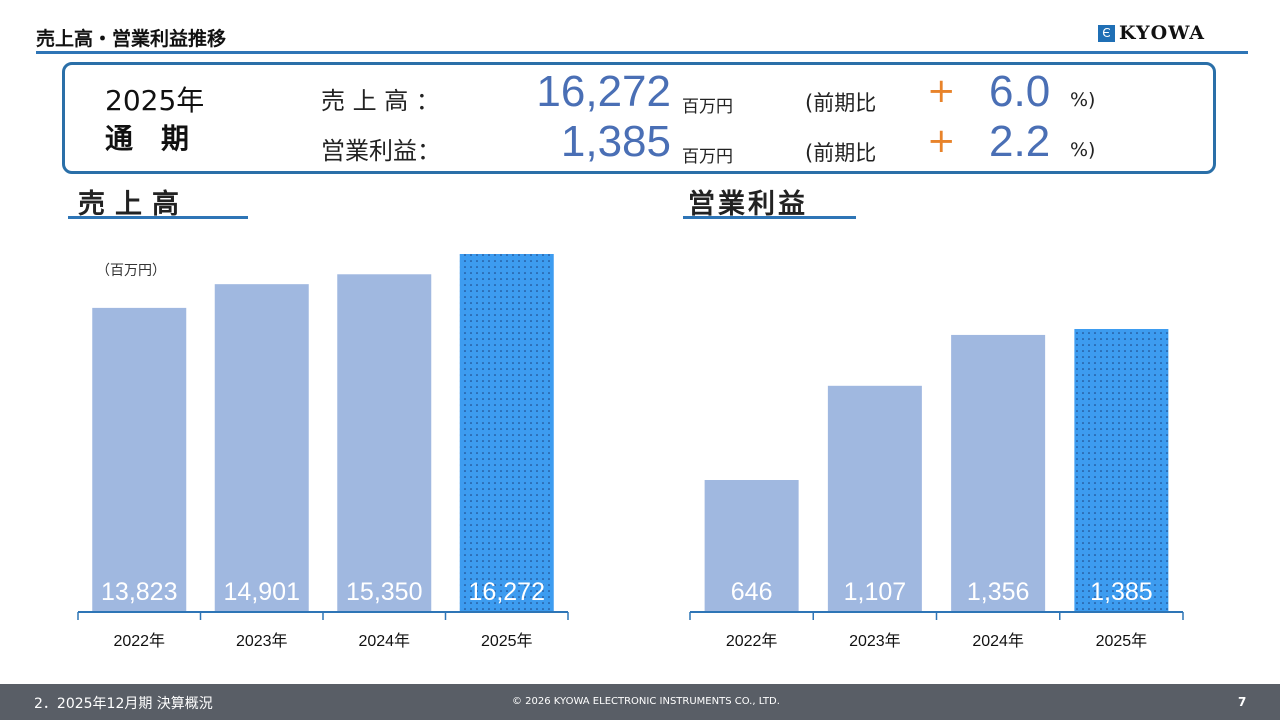  What do you see at coordinates (707, 107) in the screenshot?
I see `sales-unit: 百万円` at bounding box center [707, 107].